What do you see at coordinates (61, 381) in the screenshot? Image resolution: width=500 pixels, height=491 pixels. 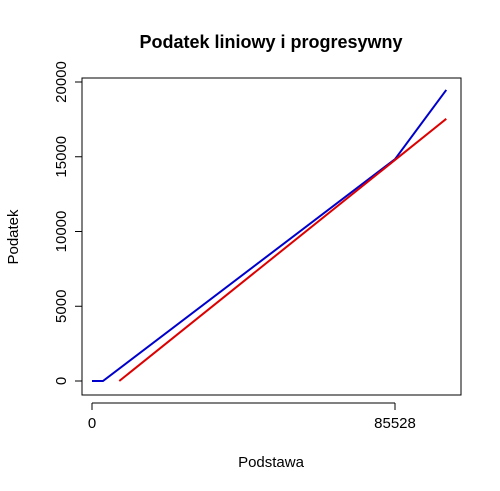 I see `y-tick-label: 0` at bounding box center [61, 381].